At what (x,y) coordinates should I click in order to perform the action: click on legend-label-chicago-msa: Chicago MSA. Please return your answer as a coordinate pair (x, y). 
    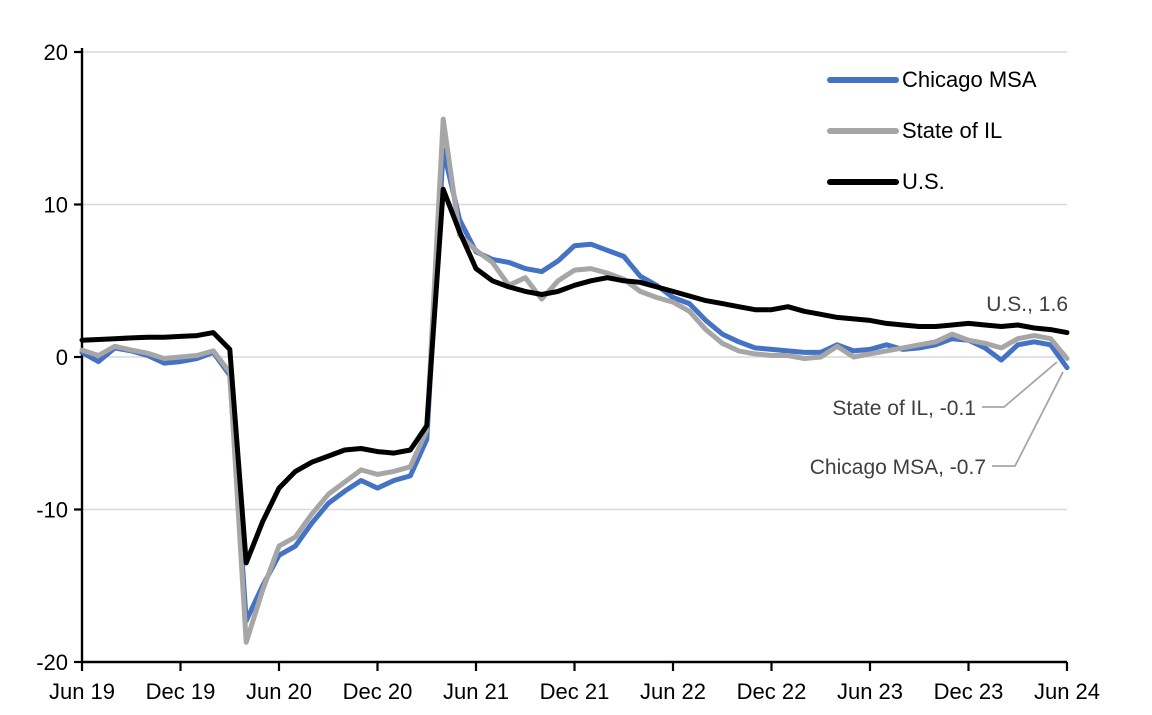
    Looking at the image, I should click on (969, 79).